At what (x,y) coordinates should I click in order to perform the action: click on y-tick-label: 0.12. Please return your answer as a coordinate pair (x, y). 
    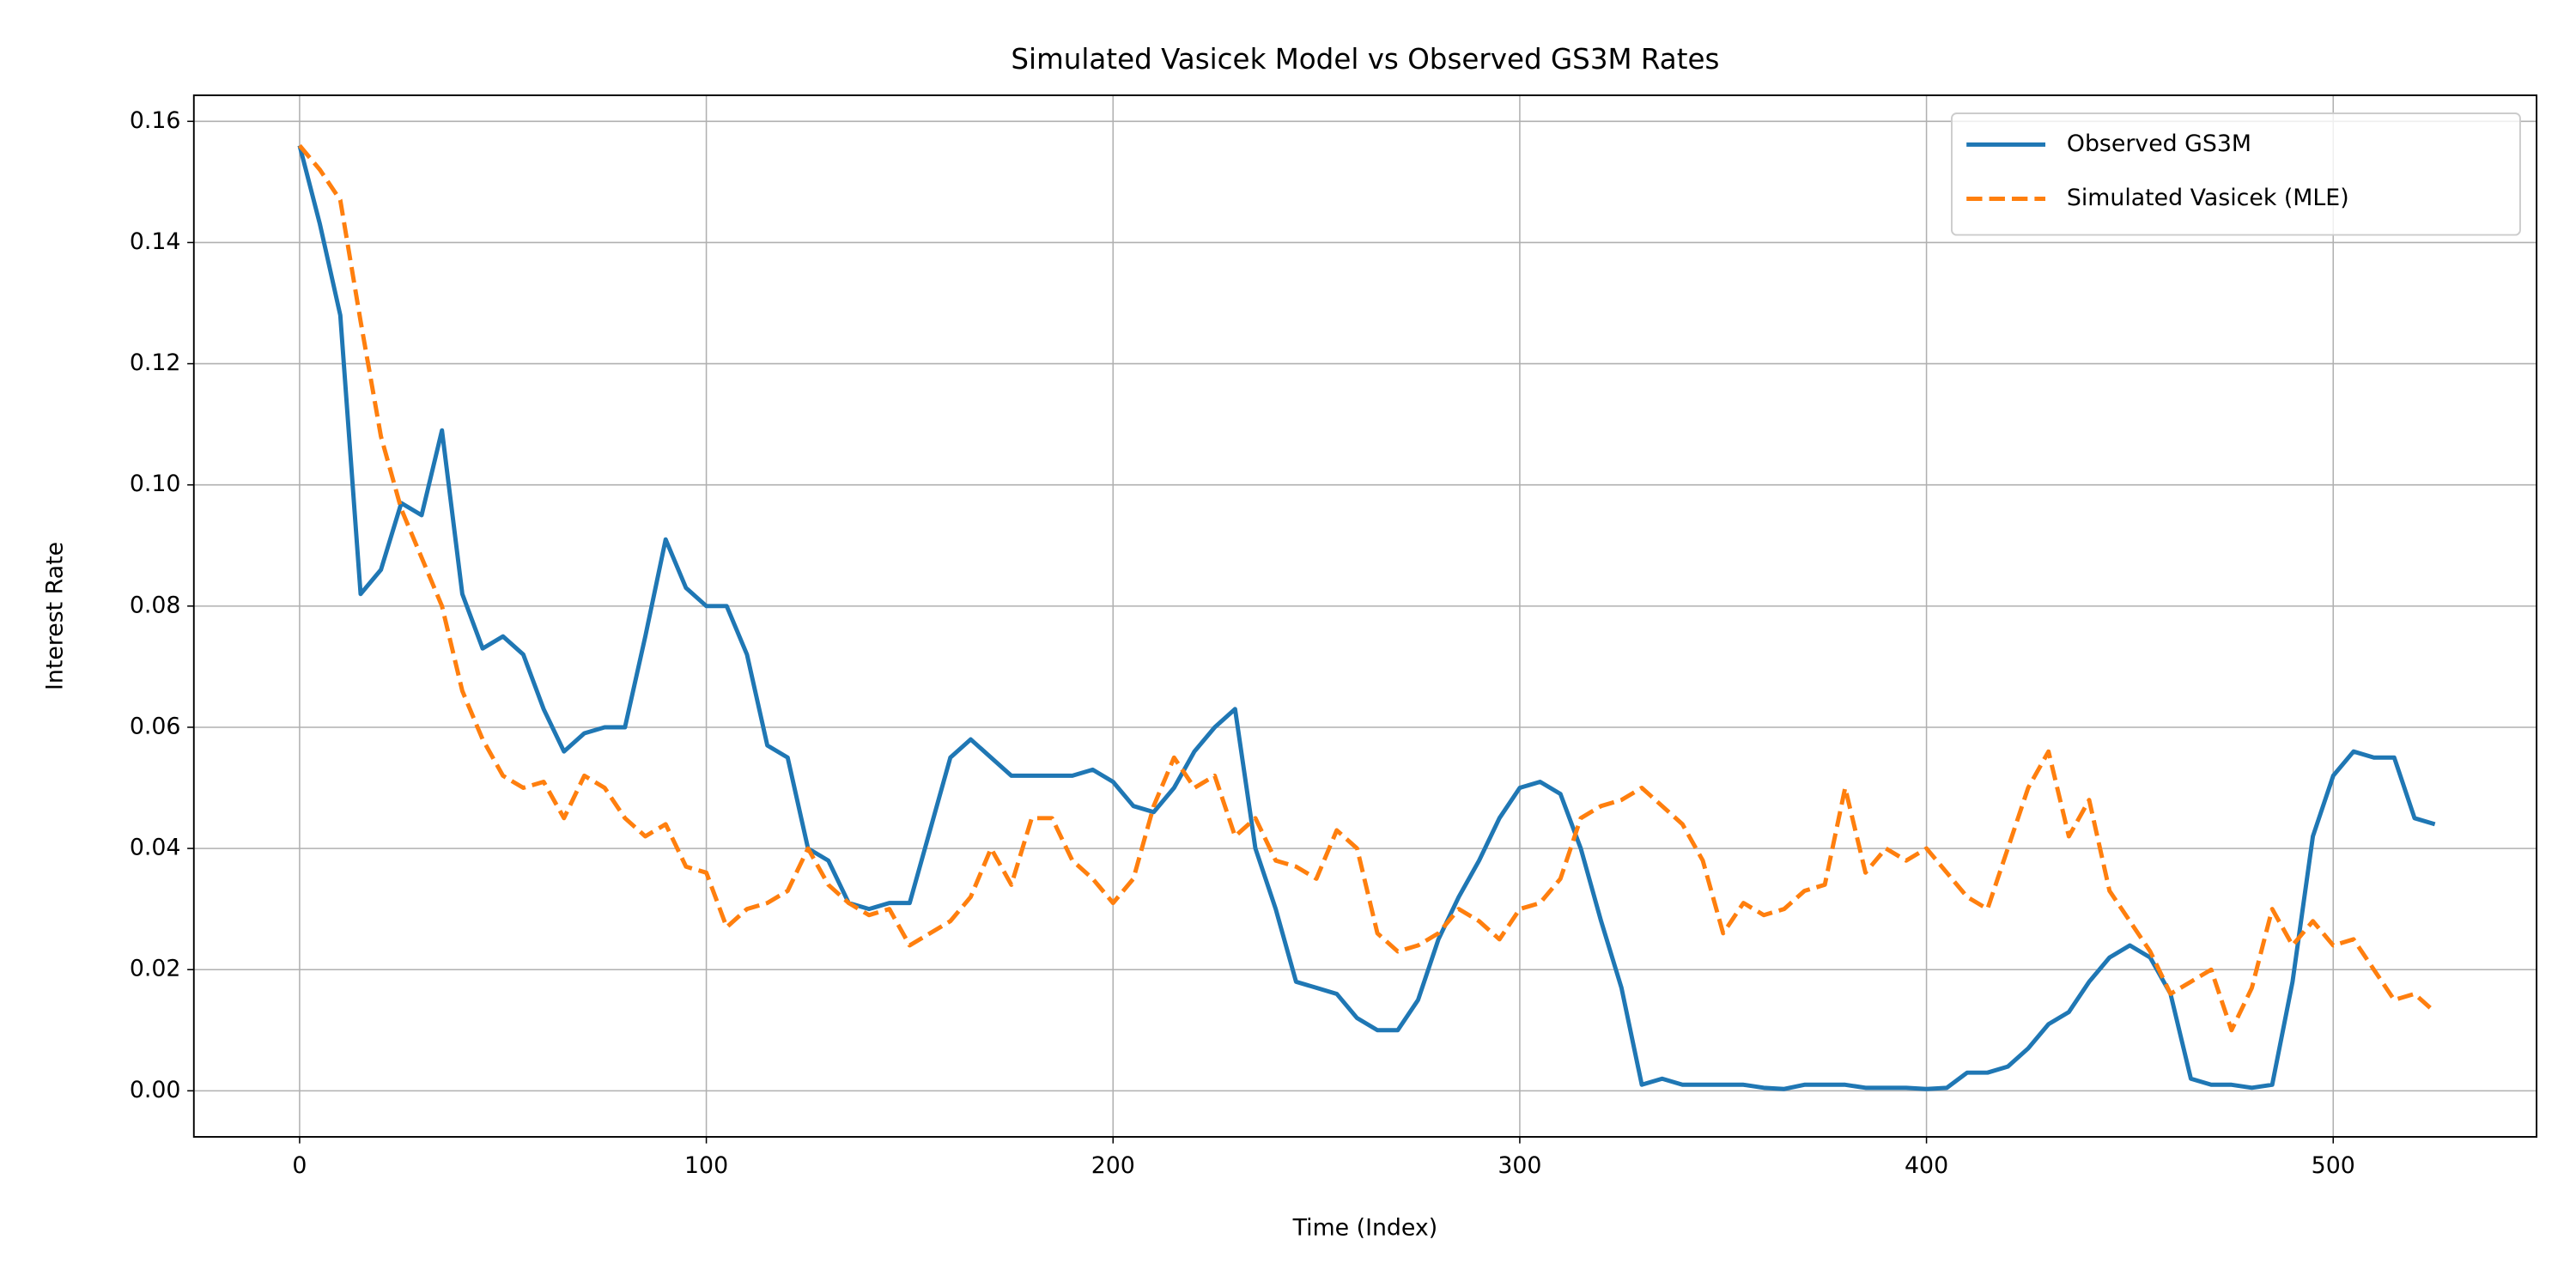
    Looking at the image, I should click on (155, 362).